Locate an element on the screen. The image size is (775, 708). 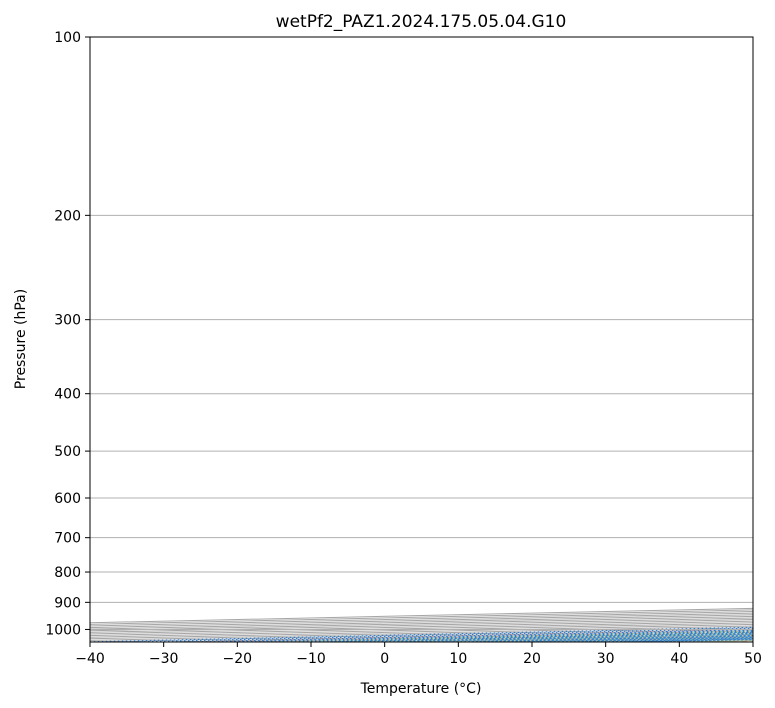
x-tick-label: 20 is located at coordinates (532, 659).